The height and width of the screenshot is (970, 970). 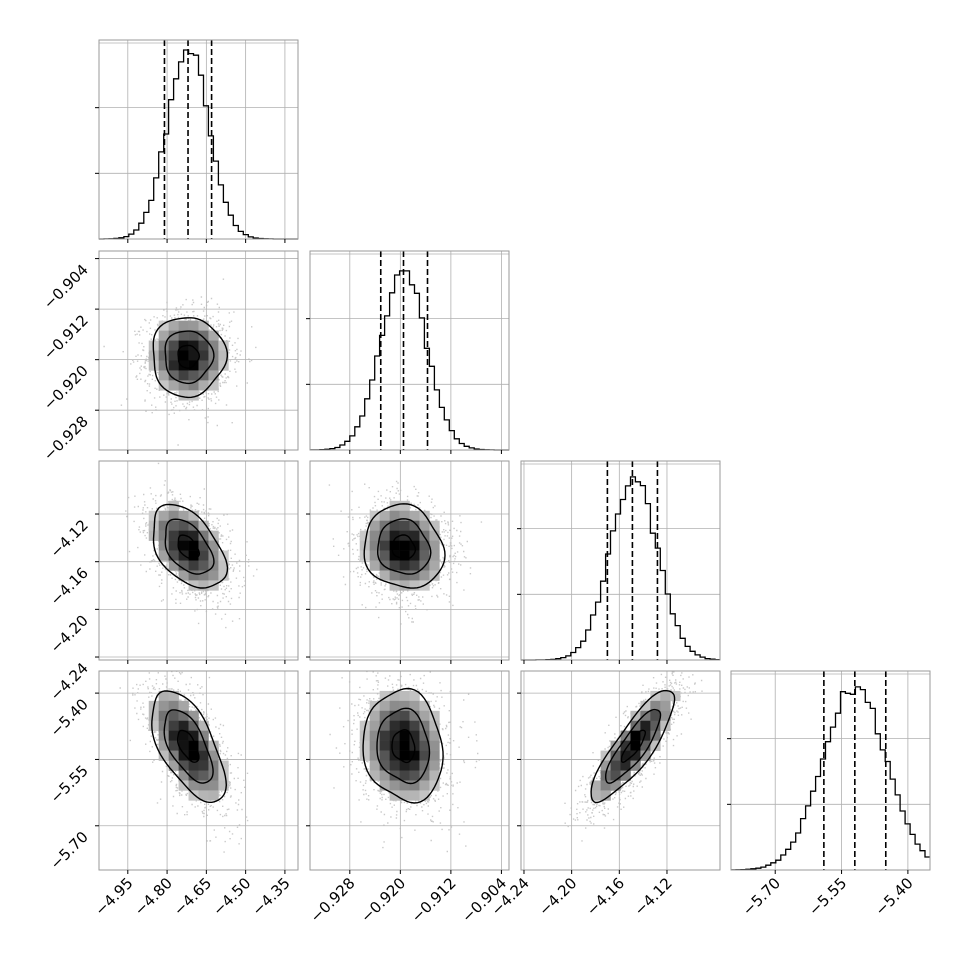 I want to click on x-tick-label-0-2: −4.65, so click(x=192, y=896).